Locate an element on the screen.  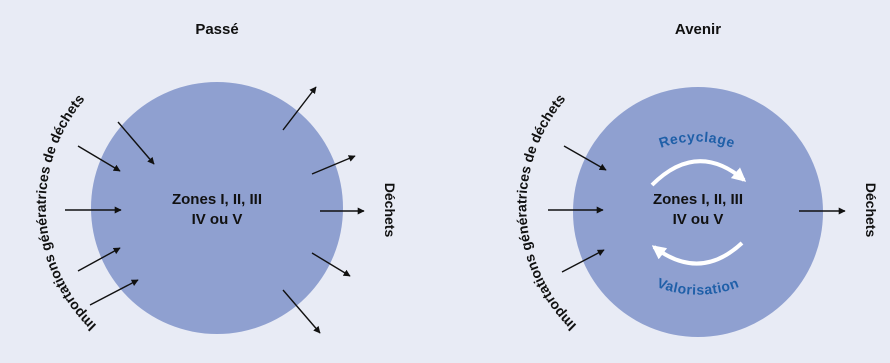
past-import-arrows is located at coordinates (110, 213).